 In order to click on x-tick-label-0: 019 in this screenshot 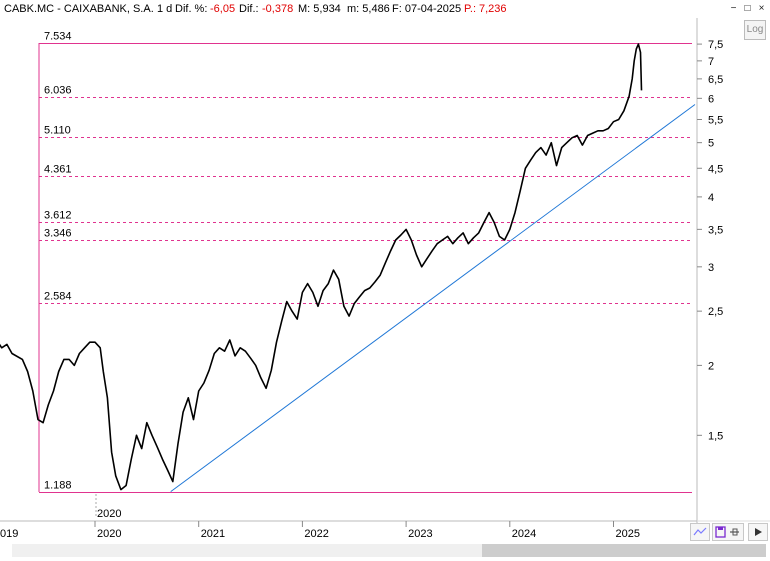, I will do `click(9, 534)`.